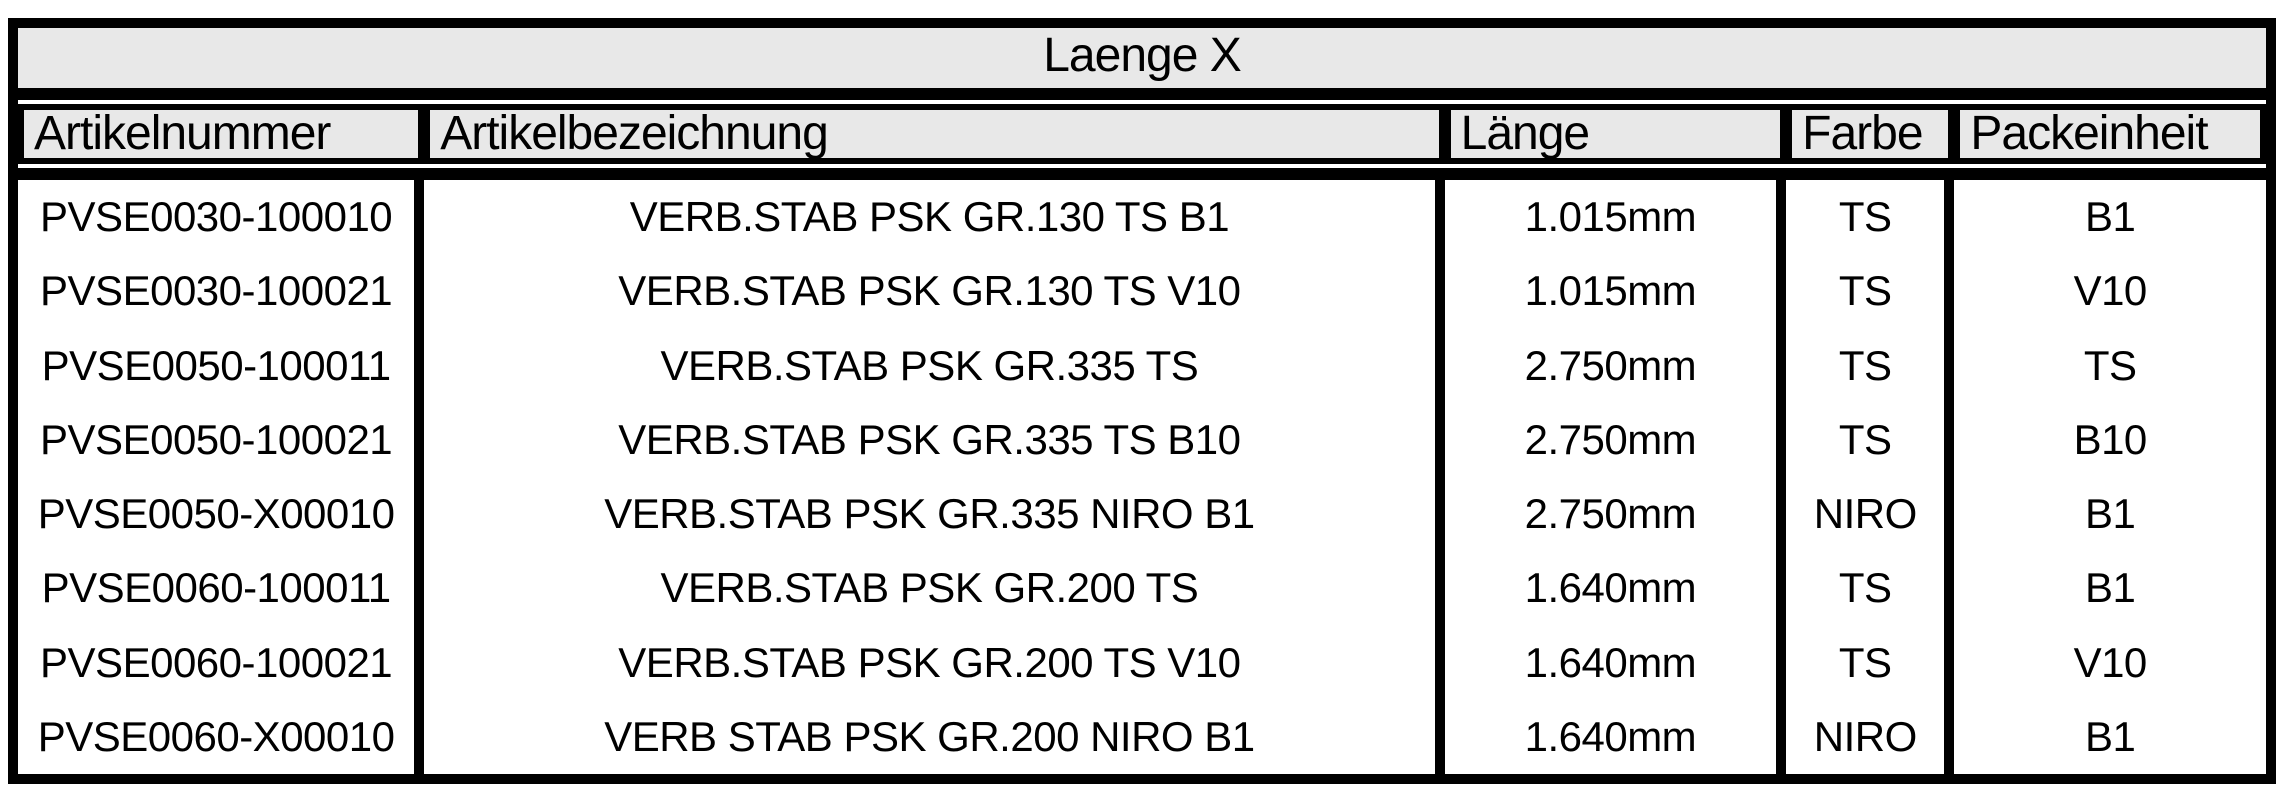 The height and width of the screenshot is (800, 2292). What do you see at coordinates (1870, 134) in the screenshot?
I see `column-header-farbe: Farbe` at bounding box center [1870, 134].